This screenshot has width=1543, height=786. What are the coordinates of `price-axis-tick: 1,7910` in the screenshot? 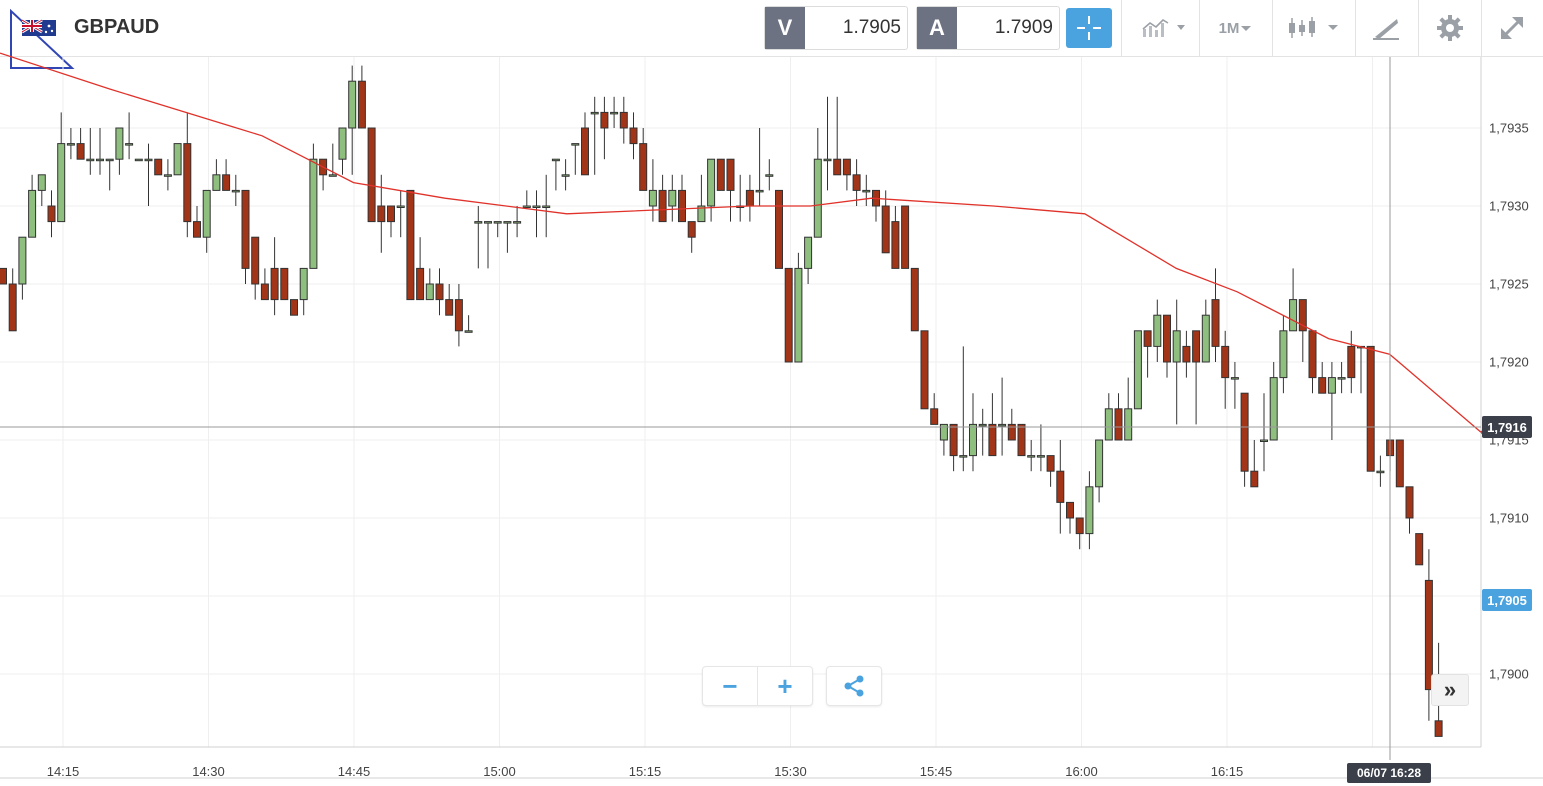 It's located at (1509, 518).